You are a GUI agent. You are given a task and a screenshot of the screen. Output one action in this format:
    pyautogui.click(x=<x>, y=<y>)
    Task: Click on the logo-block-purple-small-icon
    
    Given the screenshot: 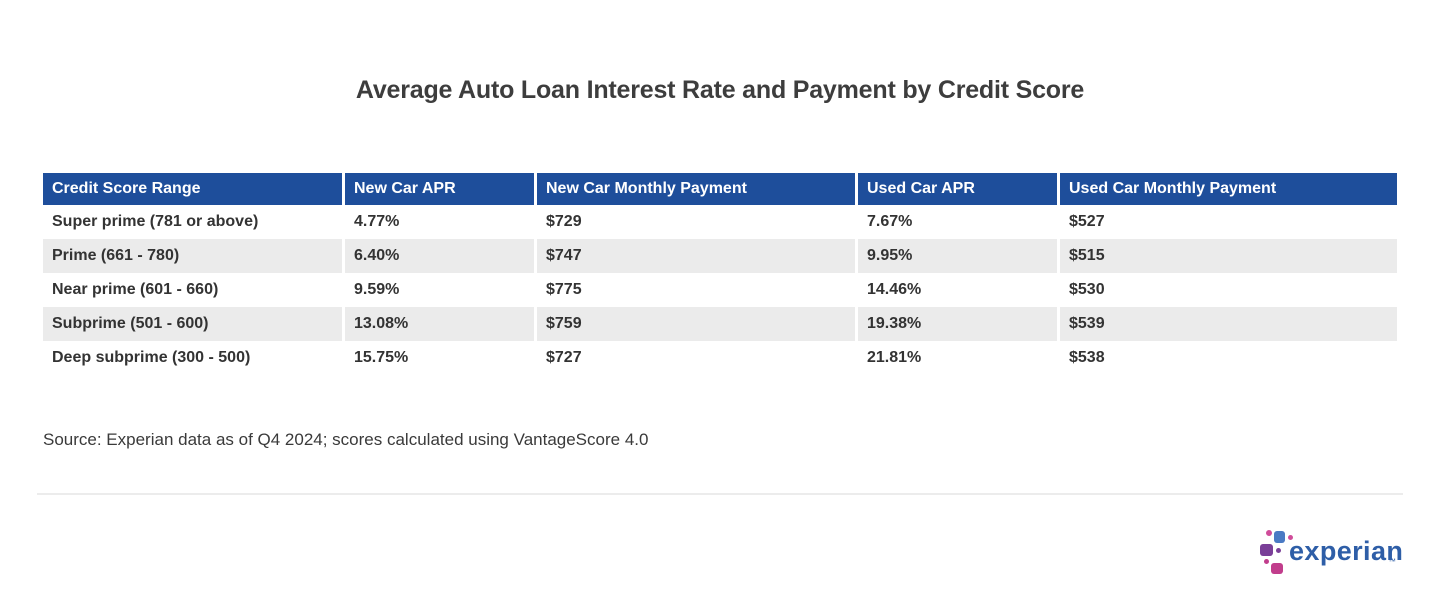 What is the action you would take?
    pyautogui.click(x=1278, y=550)
    